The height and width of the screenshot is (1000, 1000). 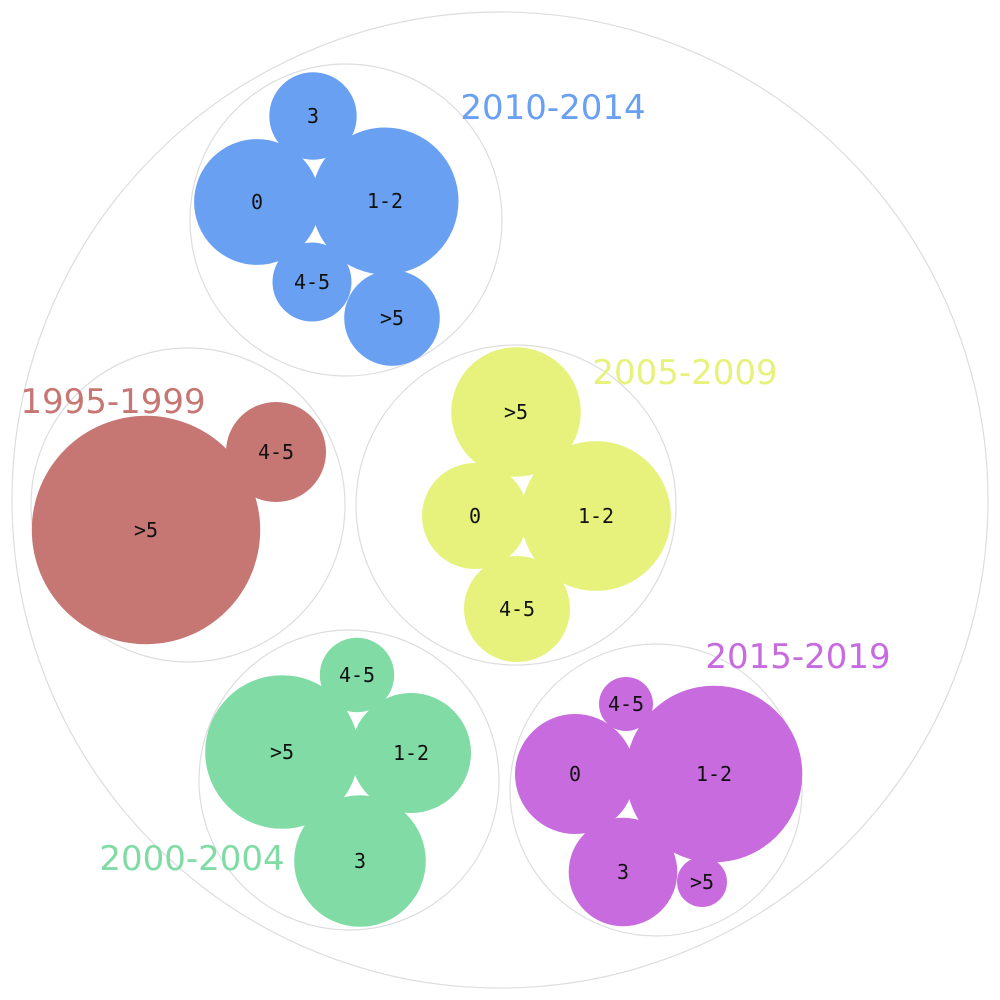 I want to click on bubble-1995-1999-gt5, so click(x=146, y=530).